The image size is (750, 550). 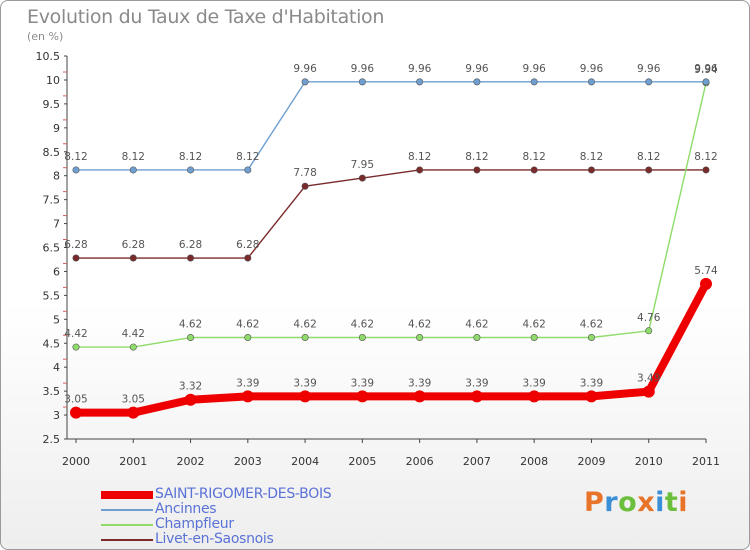 What do you see at coordinates (660, 502) in the screenshot?
I see `logo-letter: i` at bounding box center [660, 502].